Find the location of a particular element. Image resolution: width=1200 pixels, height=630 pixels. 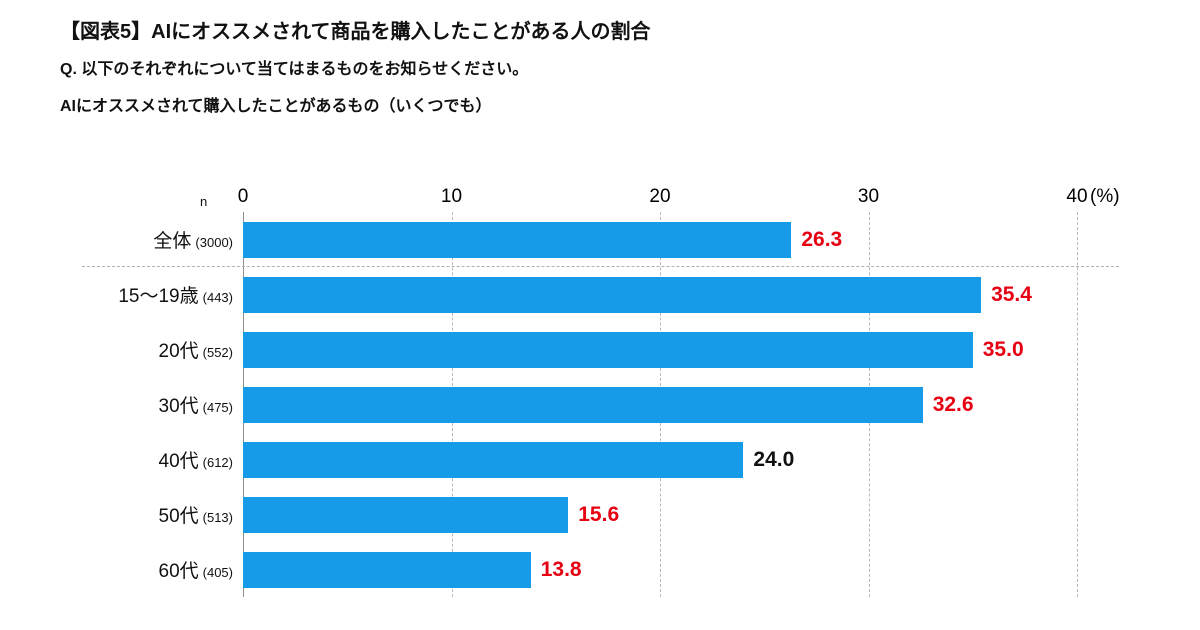

bar-area: 15.6 is located at coordinates (660, 514).